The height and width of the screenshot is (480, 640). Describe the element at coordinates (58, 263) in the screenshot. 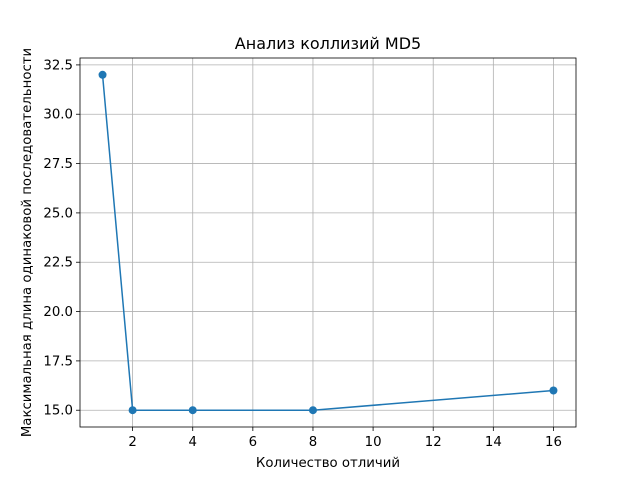

I see `y-tick-label: 22.5` at that location.